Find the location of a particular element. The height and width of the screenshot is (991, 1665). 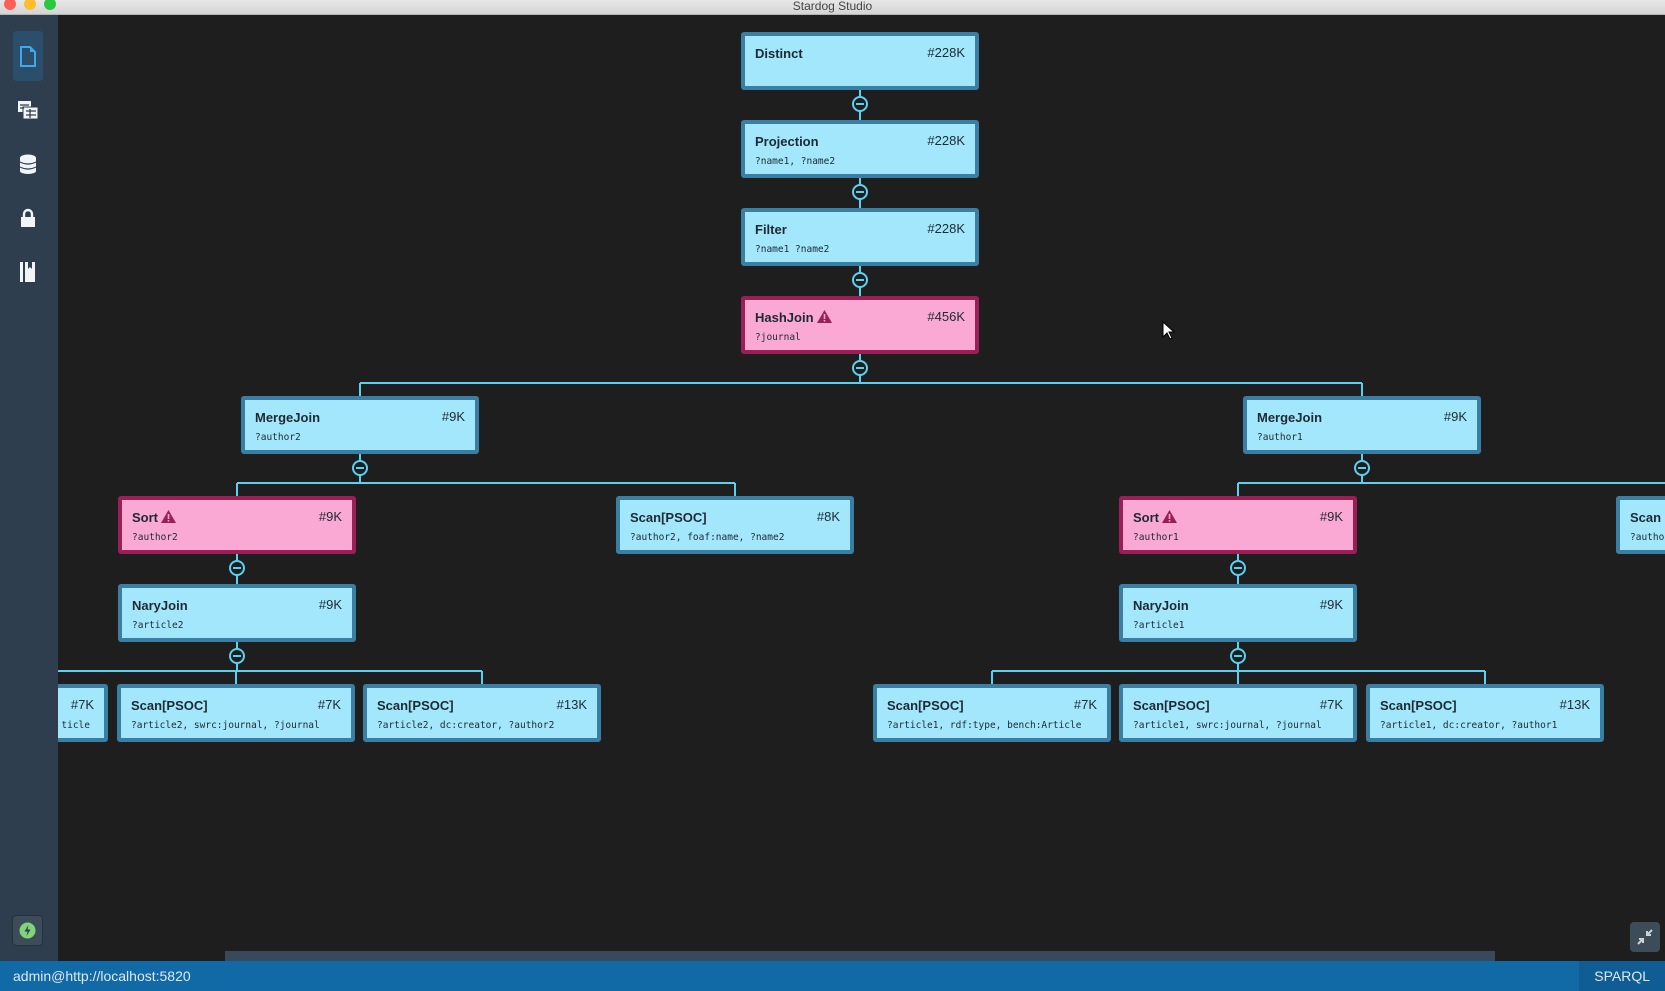

maximize-window-button is located at coordinates (50, 5).